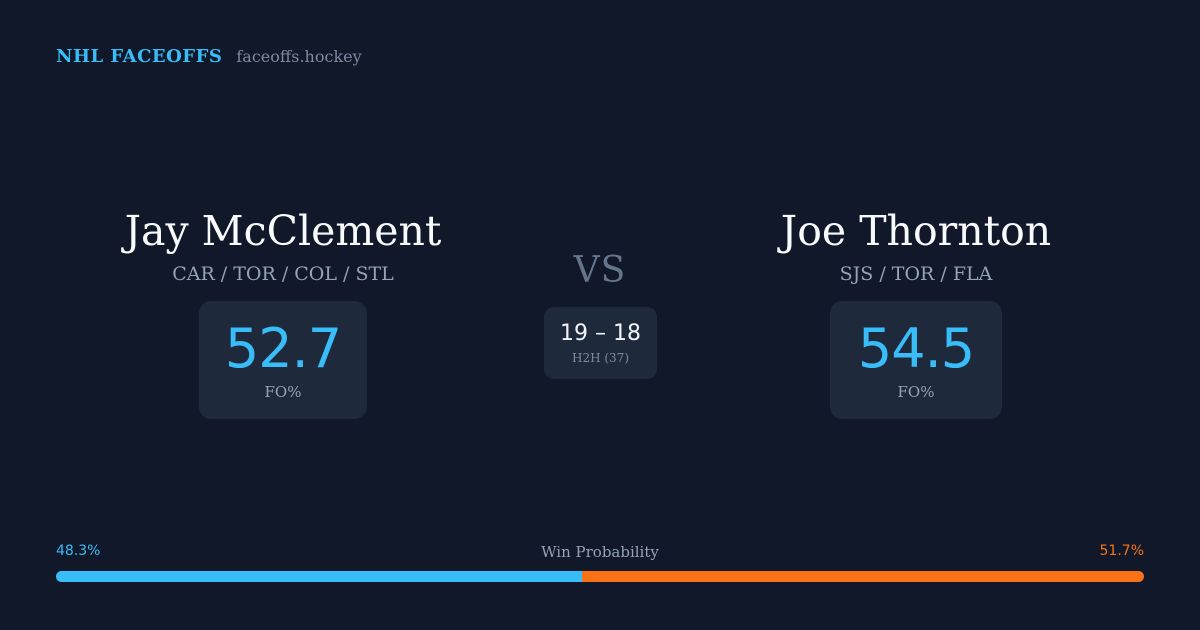  What do you see at coordinates (916, 274) in the screenshot?
I see `player-teams: SJS / TOR / FLA` at bounding box center [916, 274].